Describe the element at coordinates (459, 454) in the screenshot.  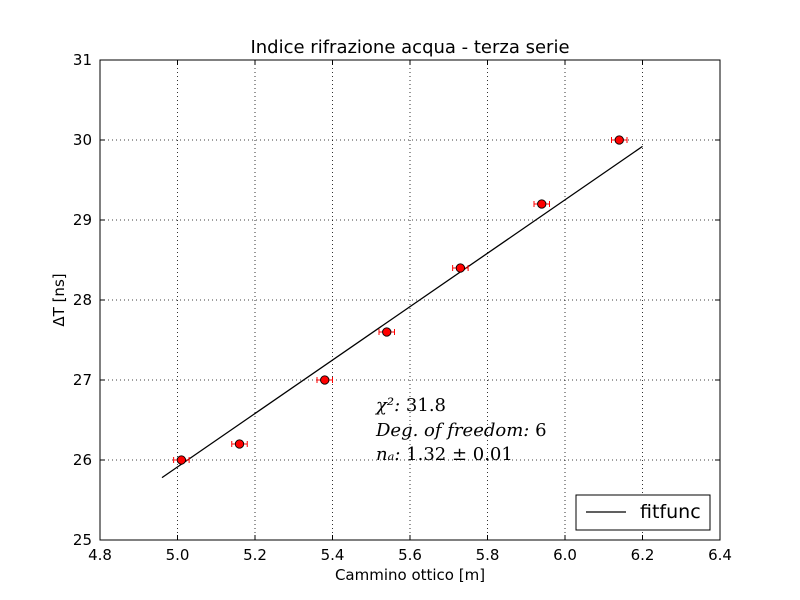
I see `n-value: 1.32 ± 0.01` at that location.